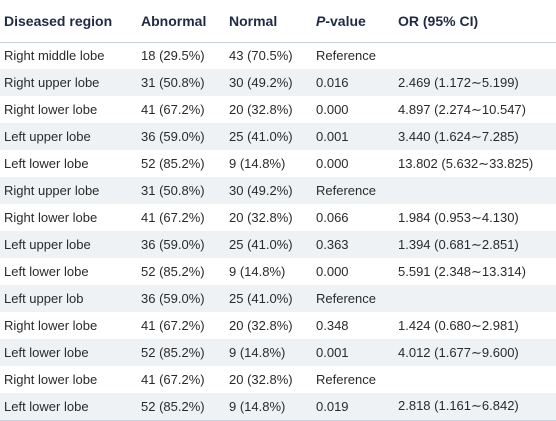 The image size is (556, 421). What do you see at coordinates (345, 20) in the screenshot?
I see `header-p-suffix: -value` at bounding box center [345, 20].